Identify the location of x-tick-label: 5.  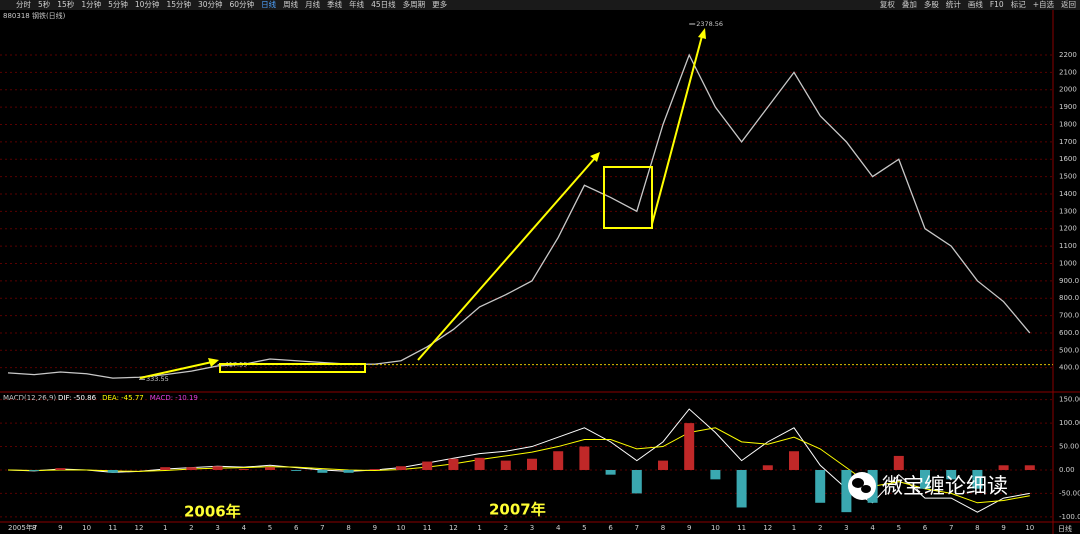
(270, 528).